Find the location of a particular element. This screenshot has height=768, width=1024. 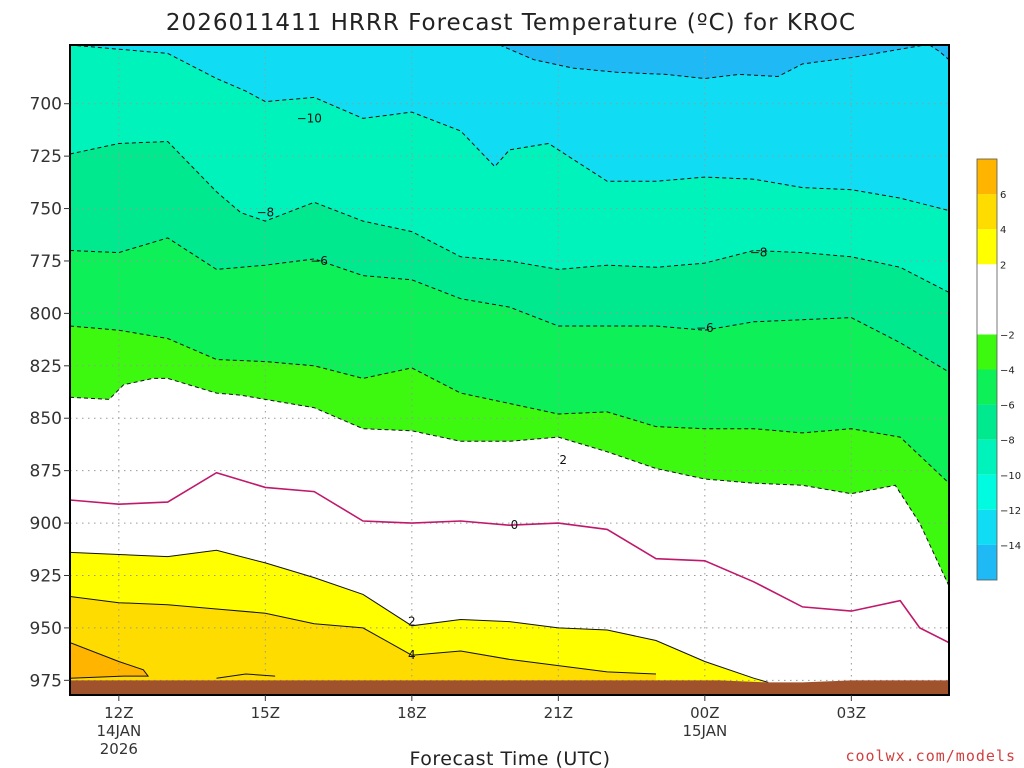

colorbar-tick-label: 6 is located at coordinates (1003, 195).